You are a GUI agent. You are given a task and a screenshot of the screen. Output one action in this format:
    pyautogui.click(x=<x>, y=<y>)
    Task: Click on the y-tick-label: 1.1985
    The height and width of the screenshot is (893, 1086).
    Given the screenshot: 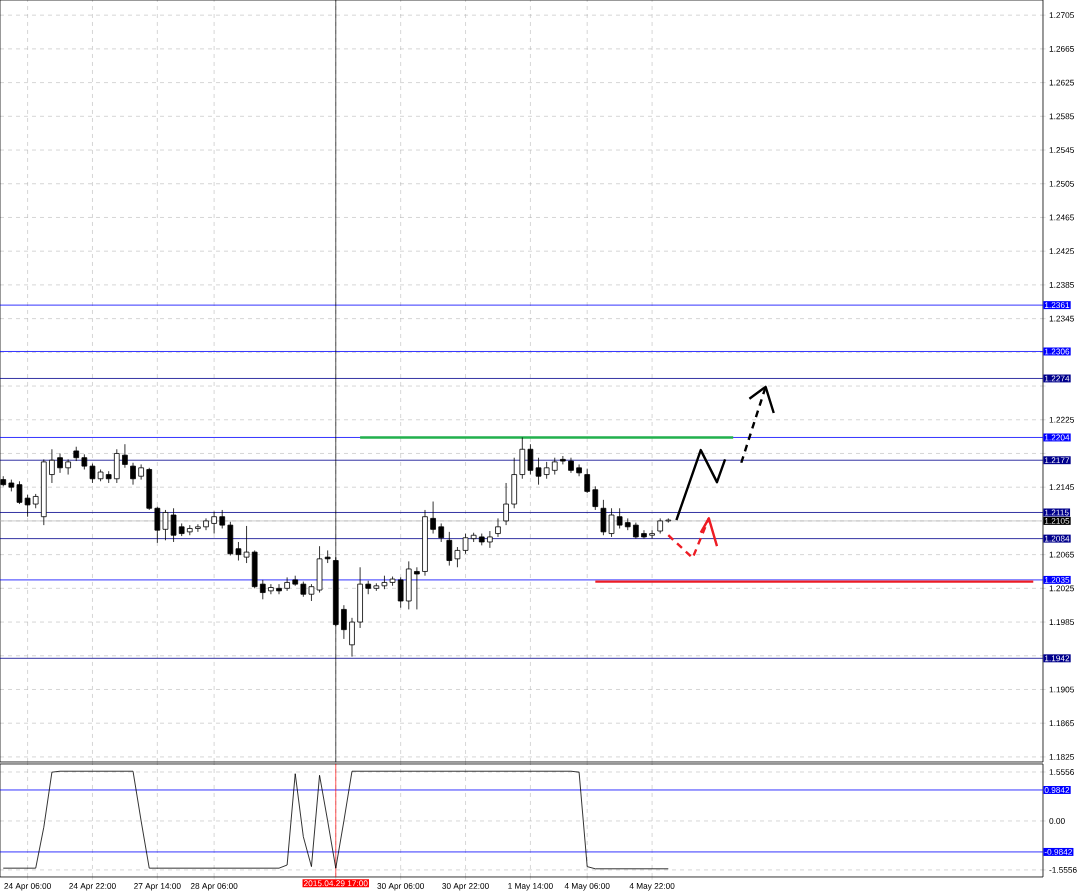 What is the action you would take?
    pyautogui.click(x=1061, y=622)
    